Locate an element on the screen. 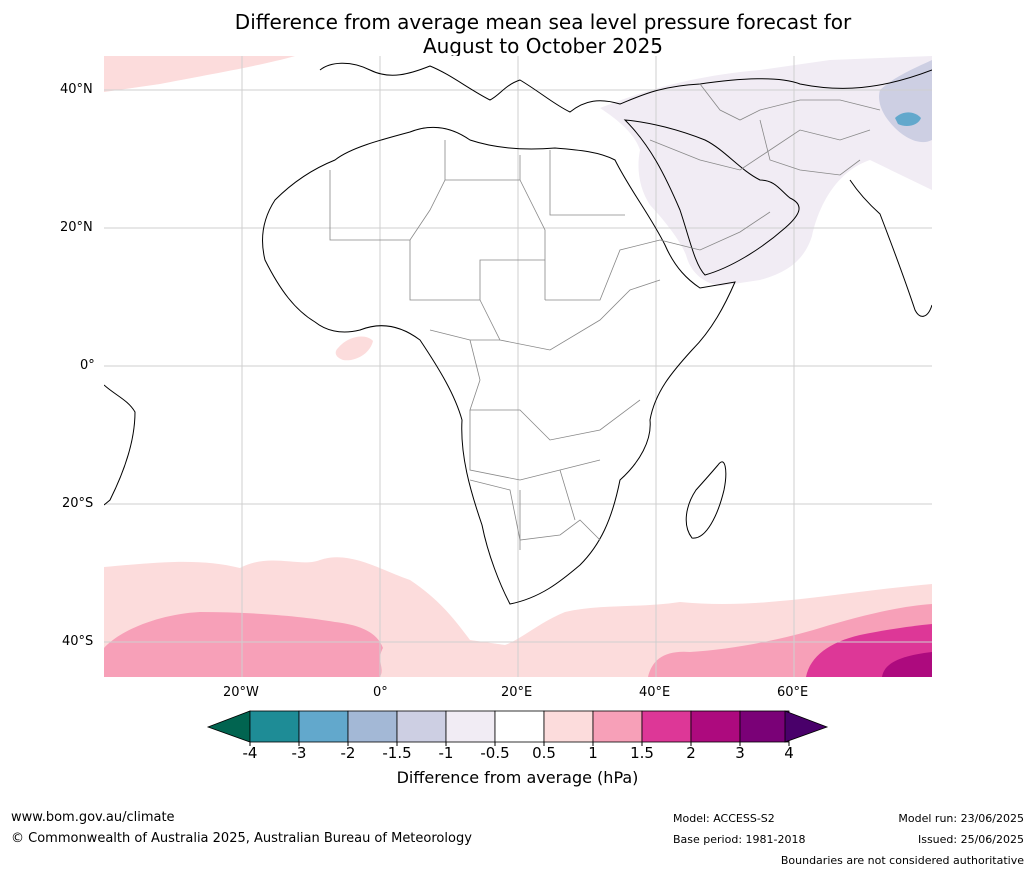  lon-label-40e: 40°E is located at coordinates (655, 692).